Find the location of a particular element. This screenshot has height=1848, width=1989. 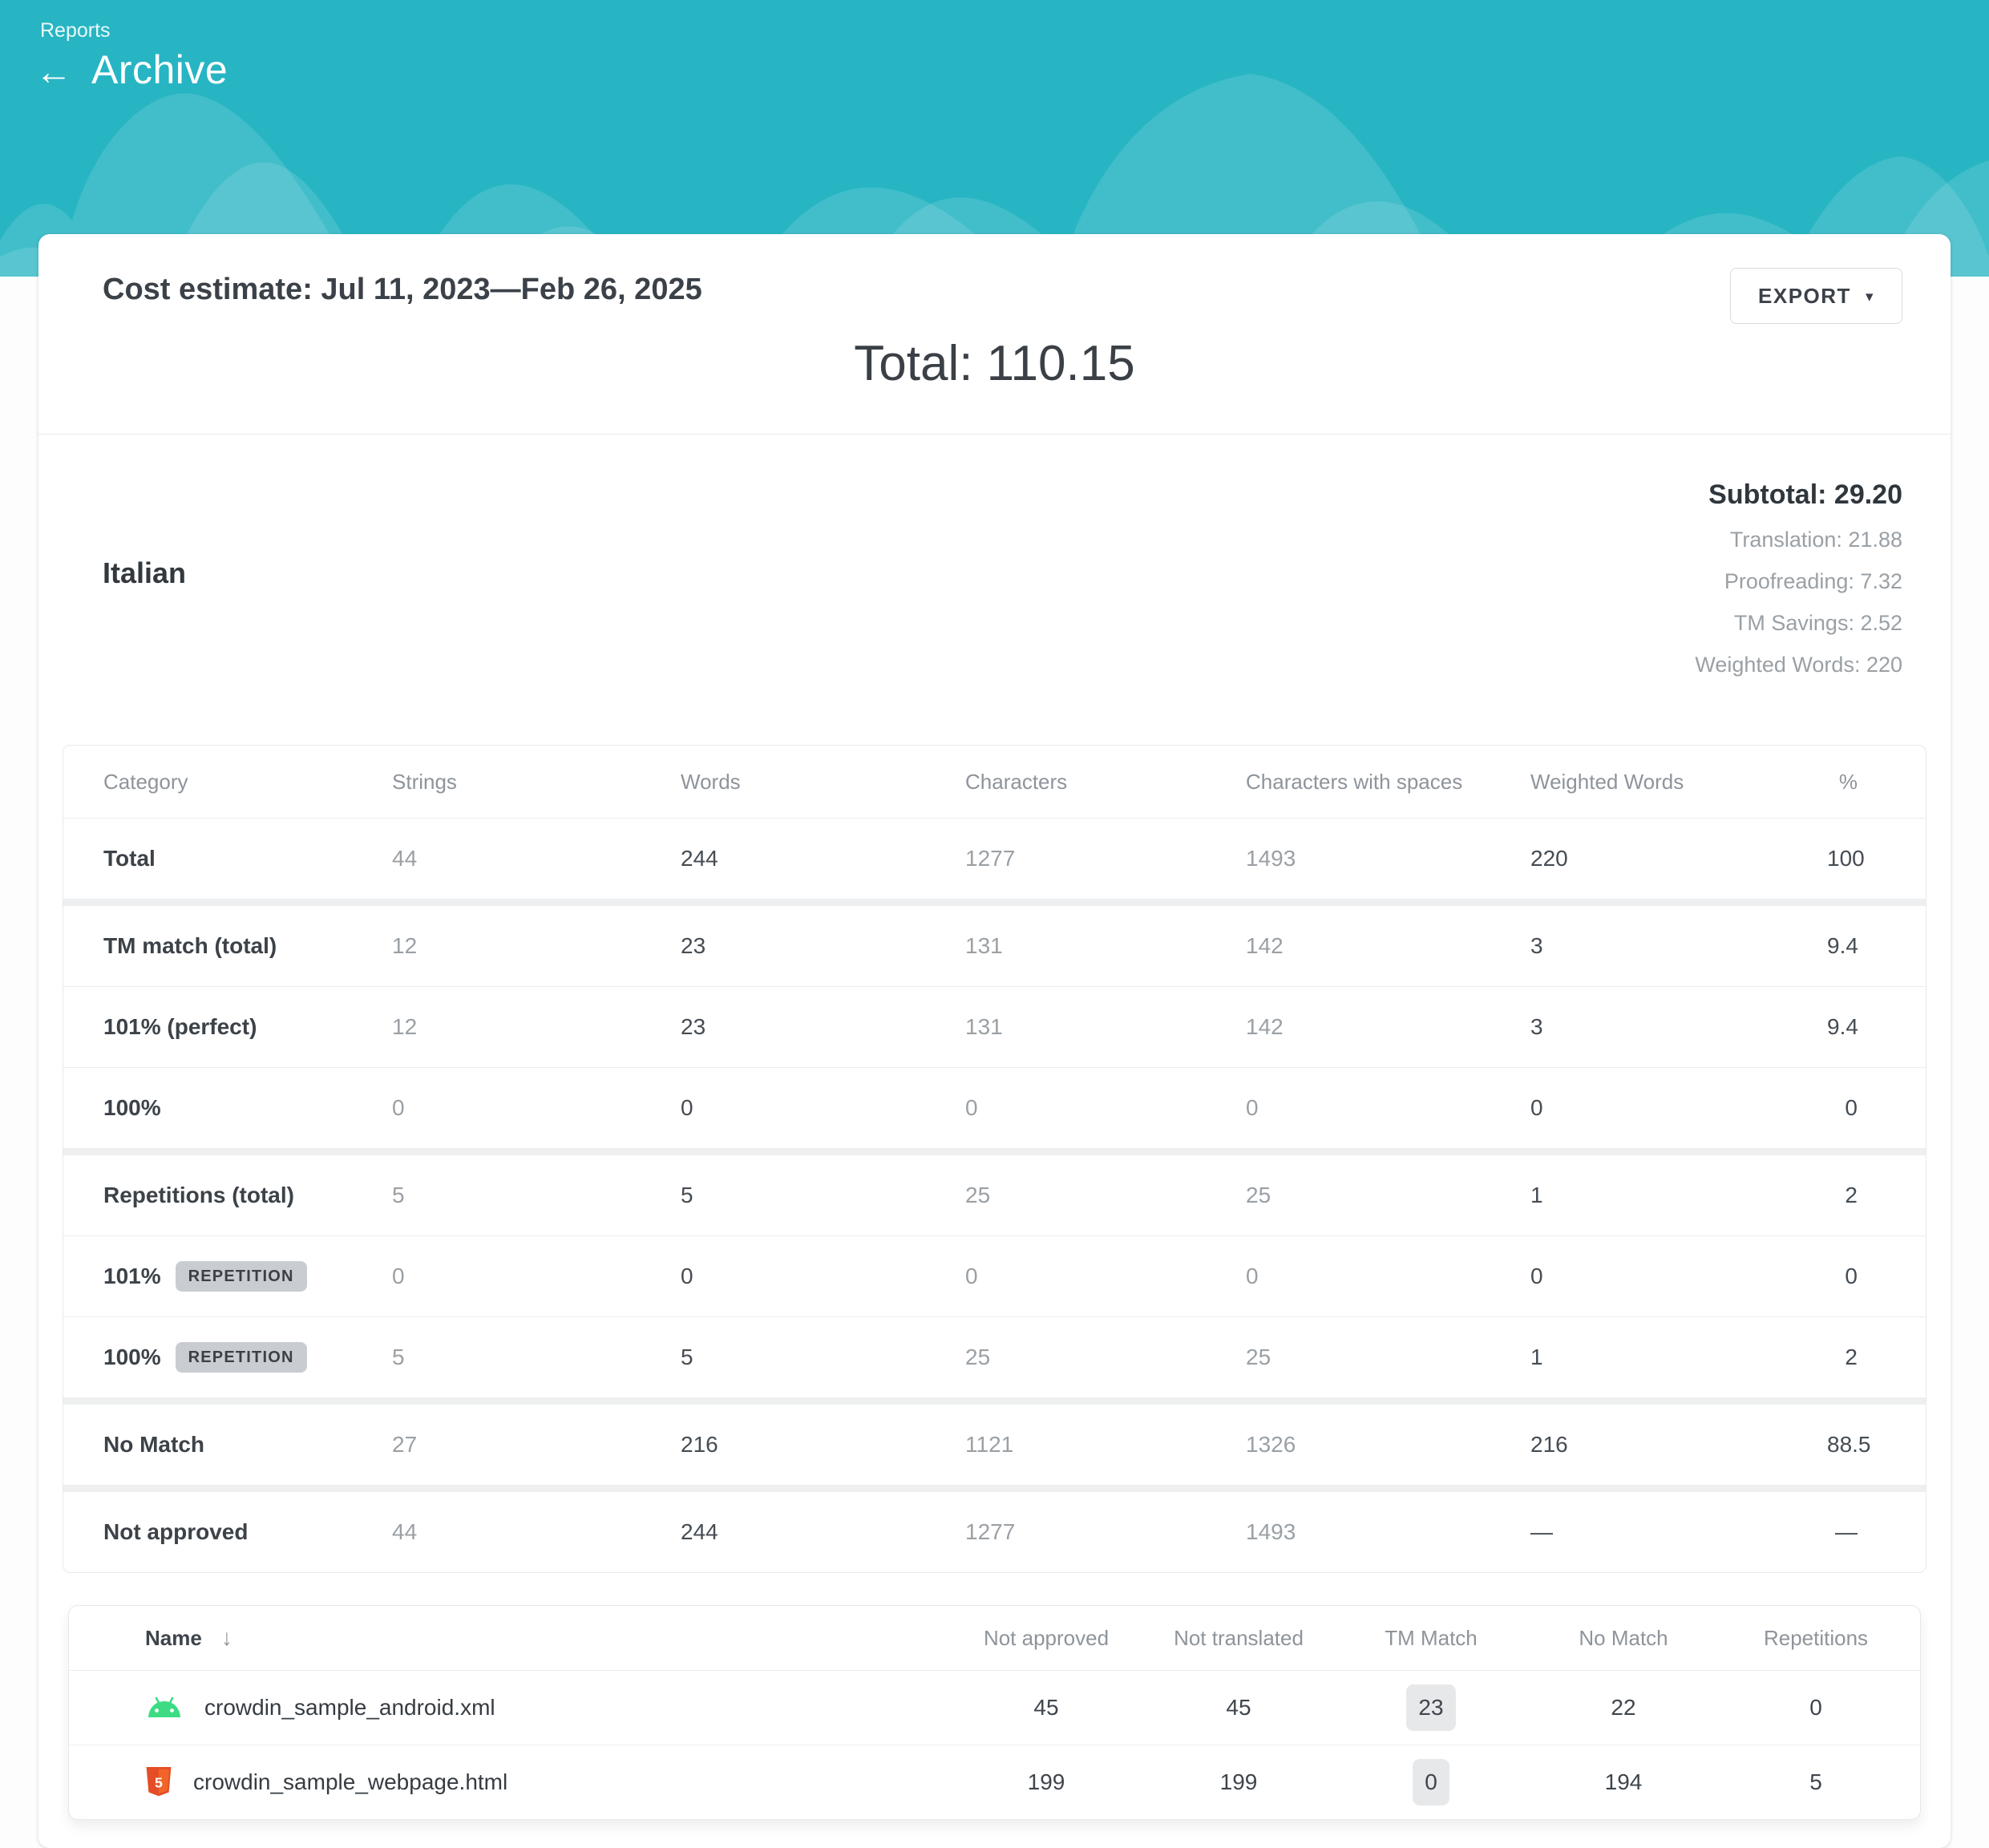

file-cell-value: 194 is located at coordinates (1624, 1781).